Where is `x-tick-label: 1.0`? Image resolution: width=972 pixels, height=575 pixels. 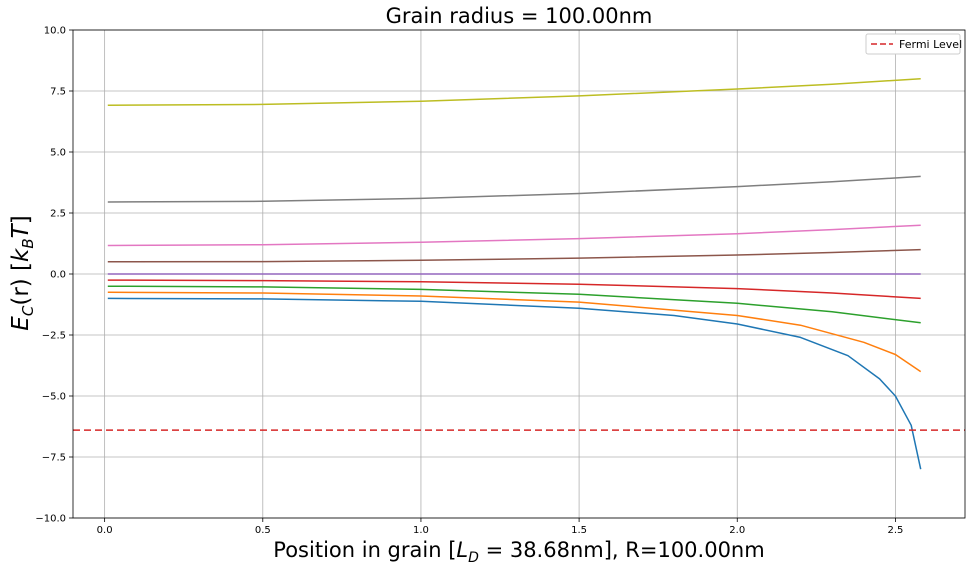
x-tick-label: 1.0 is located at coordinates (421, 530).